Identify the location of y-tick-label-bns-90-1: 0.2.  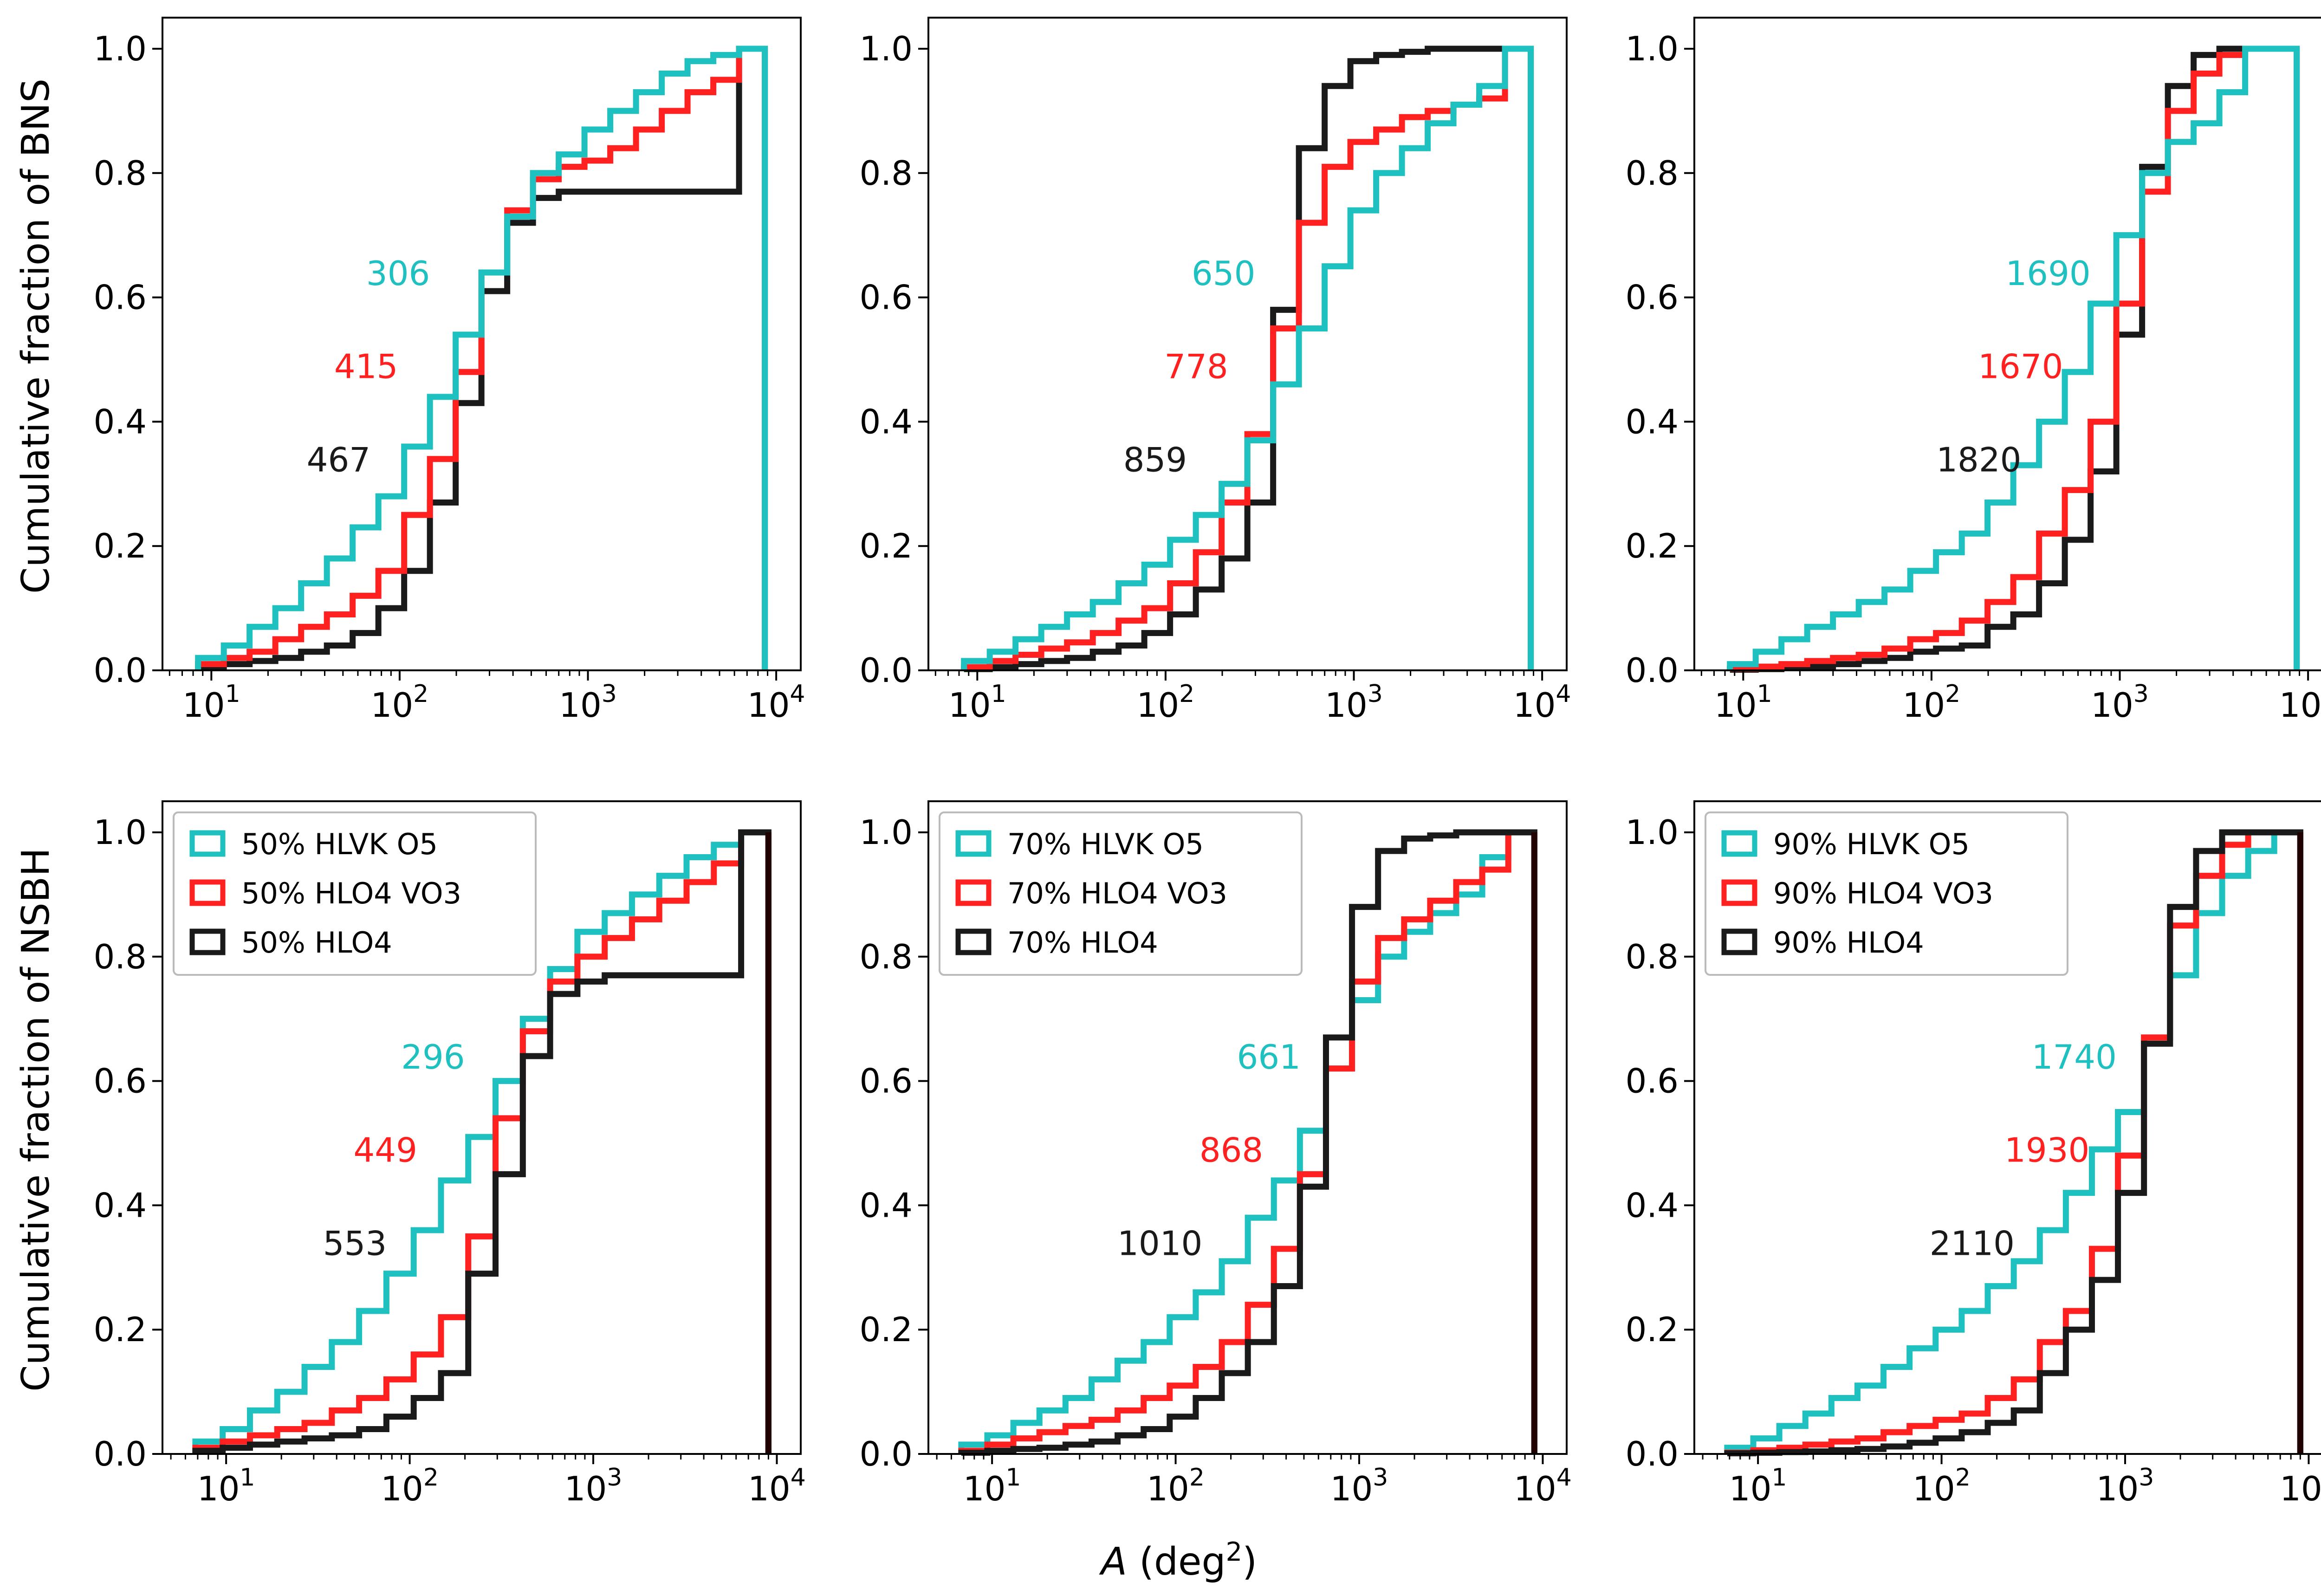
(1652, 545).